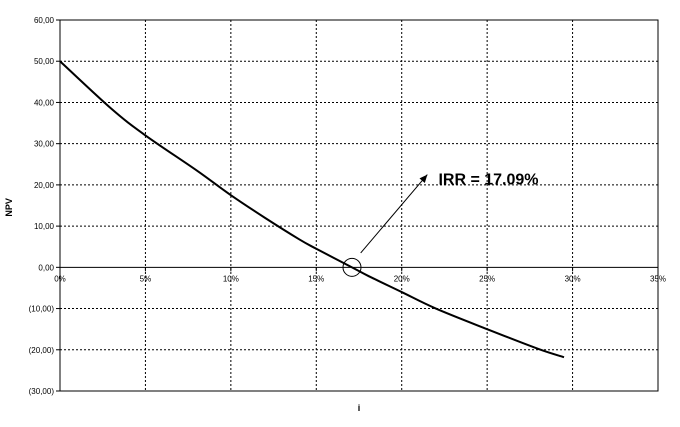 The image size is (680, 427). I want to click on y-axis-label: NPV, so click(9, 207).